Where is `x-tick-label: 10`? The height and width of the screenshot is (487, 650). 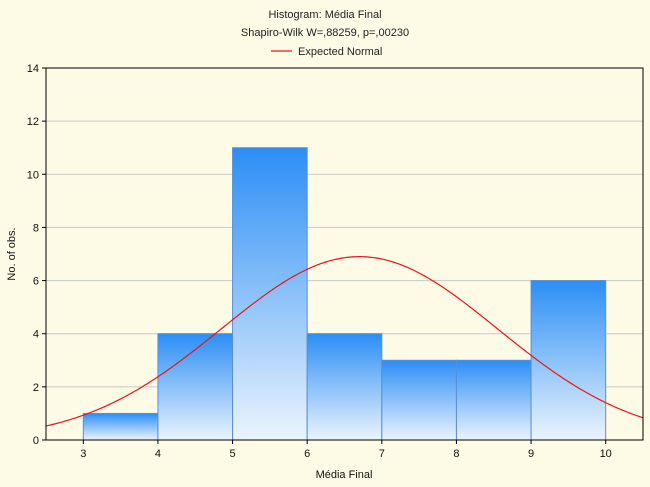
x-tick-label: 10 is located at coordinates (606, 454).